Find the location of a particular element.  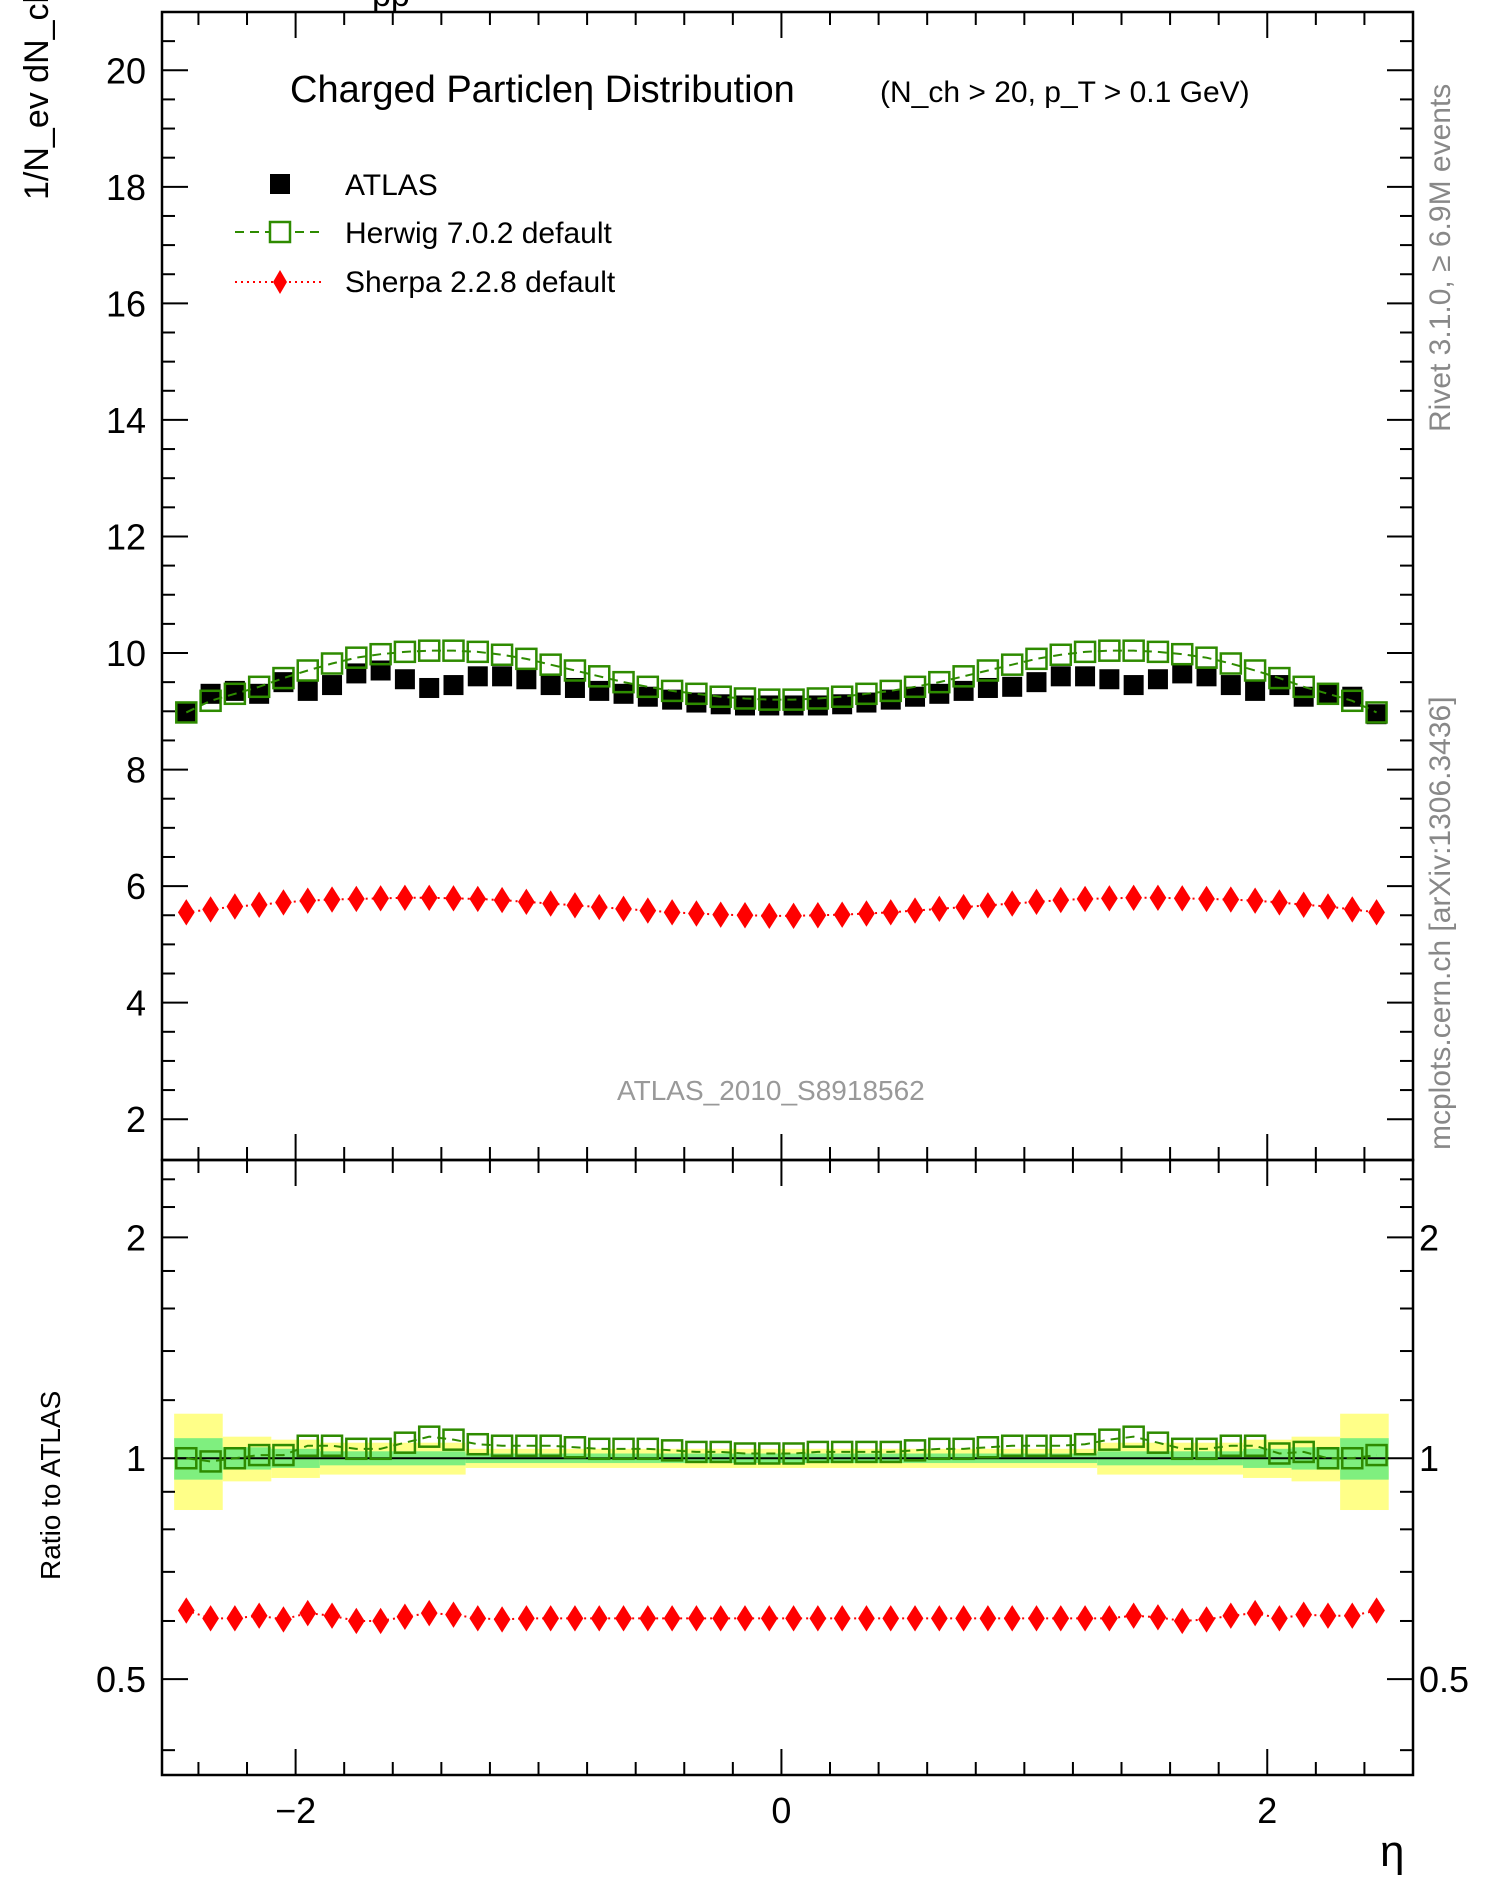

main-title-cuts: (N_ch > 20, p_T > 0.1 GeV) is located at coordinates (1065, 92).